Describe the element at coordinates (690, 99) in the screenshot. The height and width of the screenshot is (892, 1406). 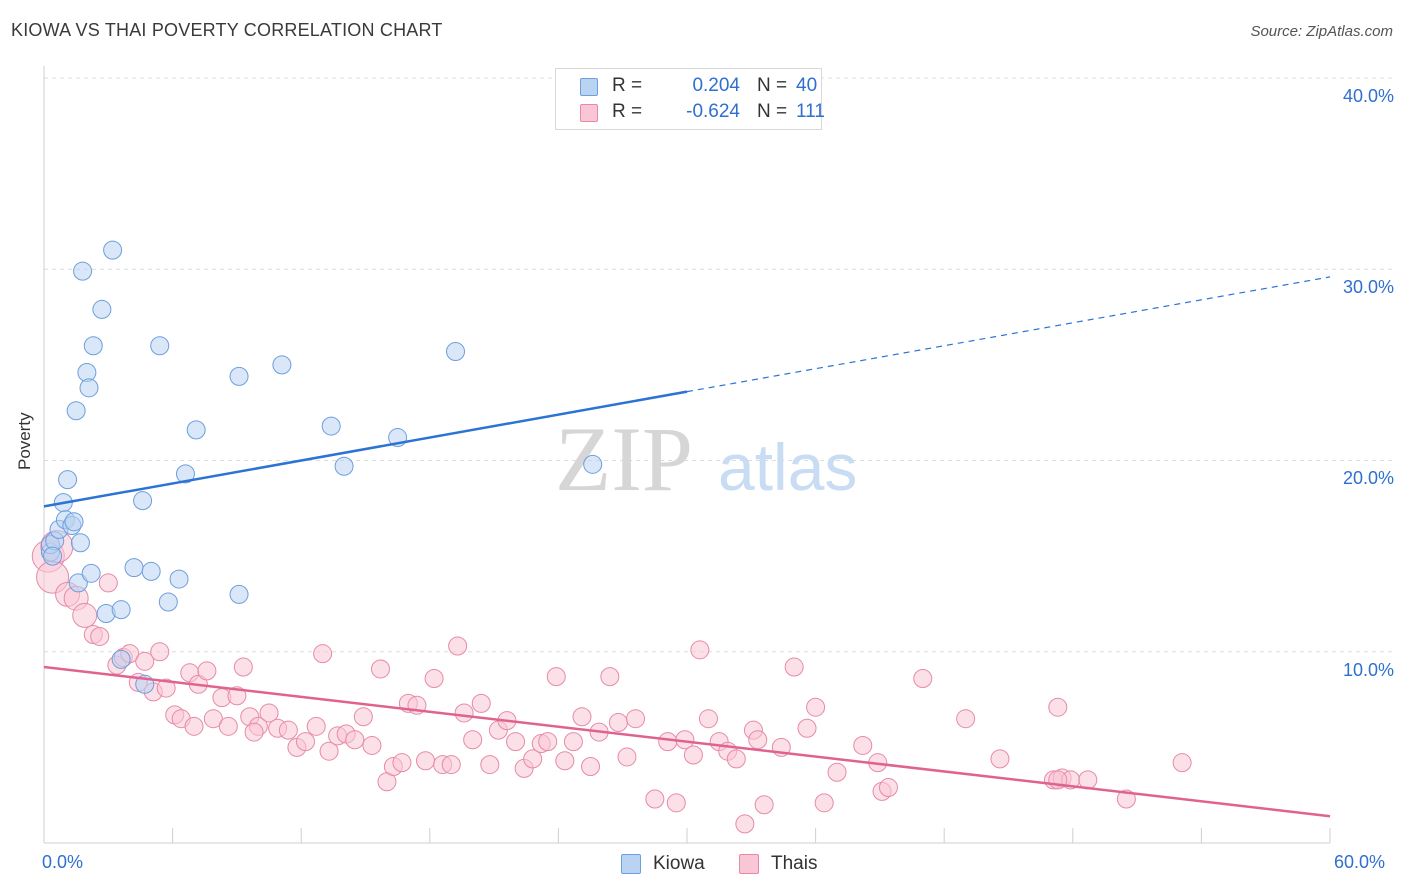
I see `correlation-legend: R = 0.204 N = 40 R = -0.624 N = 111` at that location.